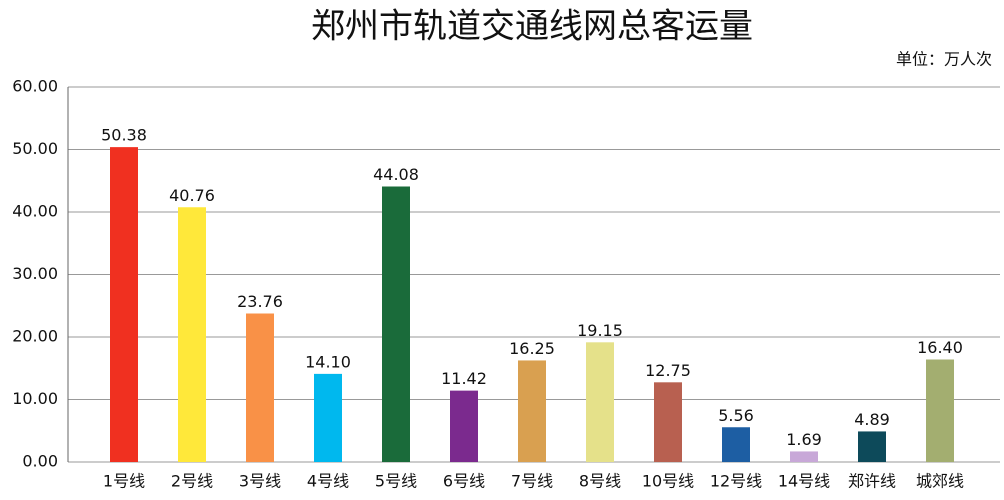 The height and width of the screenshot is (500, 1004). I want to click on x-tick-label: 5号线, so click(396, 481).